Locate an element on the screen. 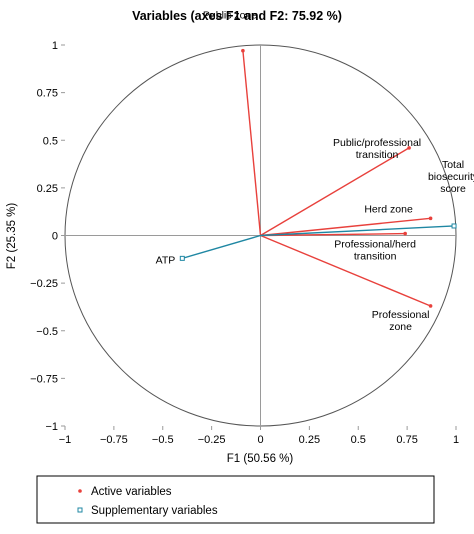  point-label: Herd zone is located at coordinates (388, 209).